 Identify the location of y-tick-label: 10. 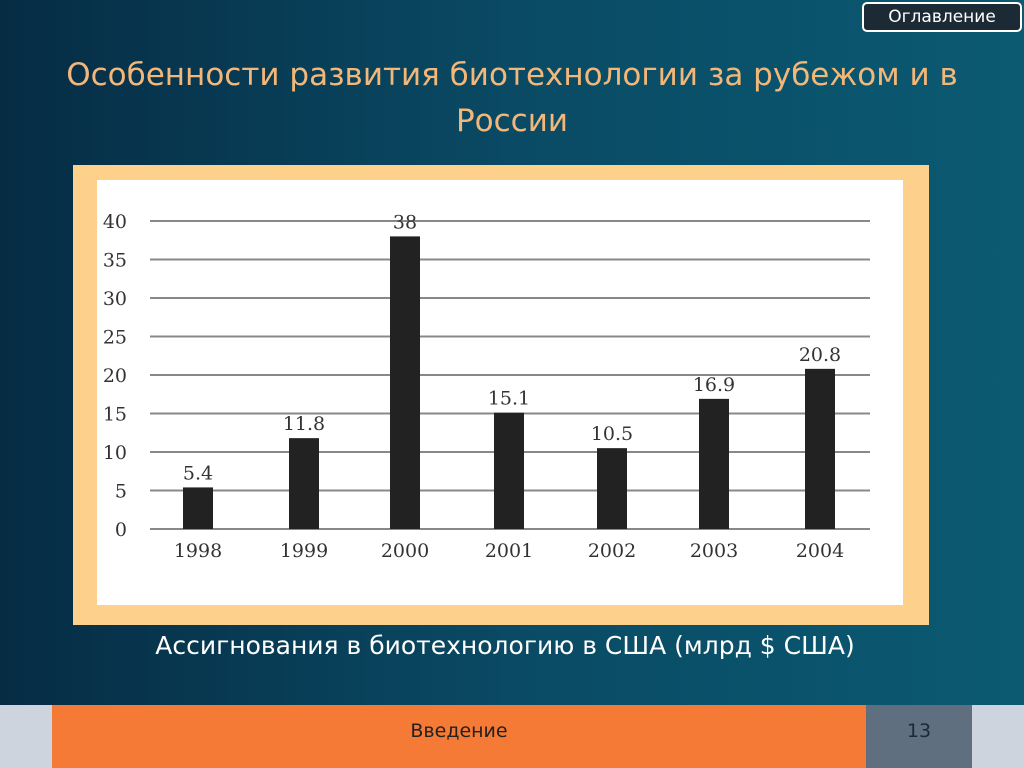
(115, 453).